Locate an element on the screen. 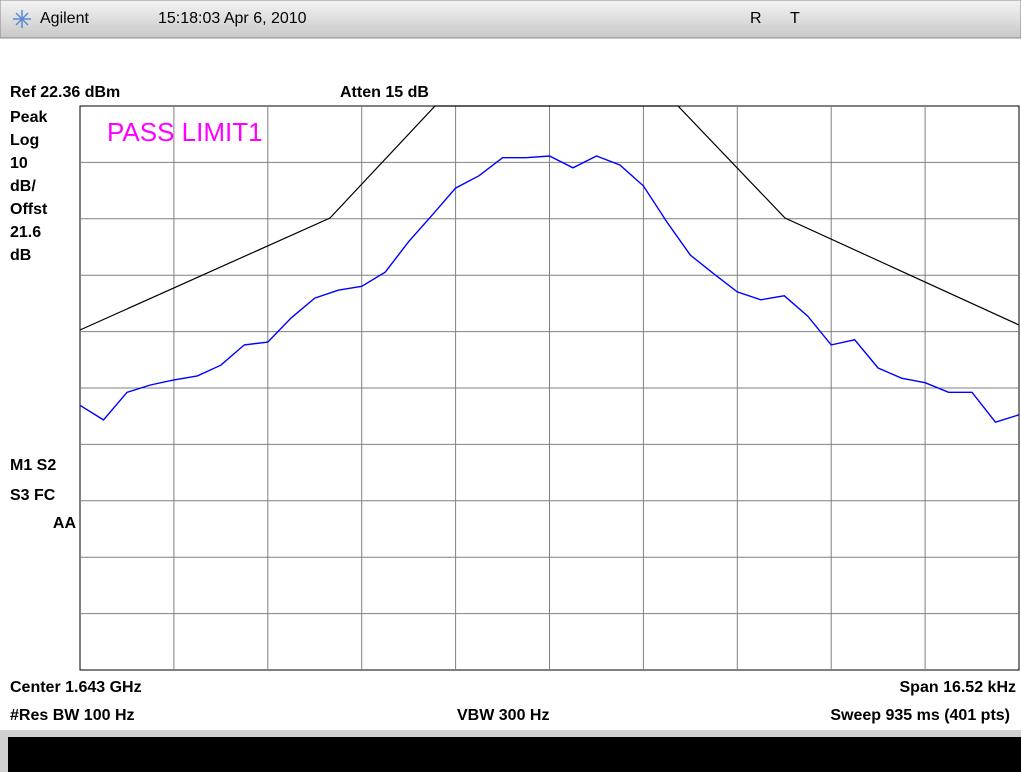  brand: Agilent is located at coordinates (64, 18).